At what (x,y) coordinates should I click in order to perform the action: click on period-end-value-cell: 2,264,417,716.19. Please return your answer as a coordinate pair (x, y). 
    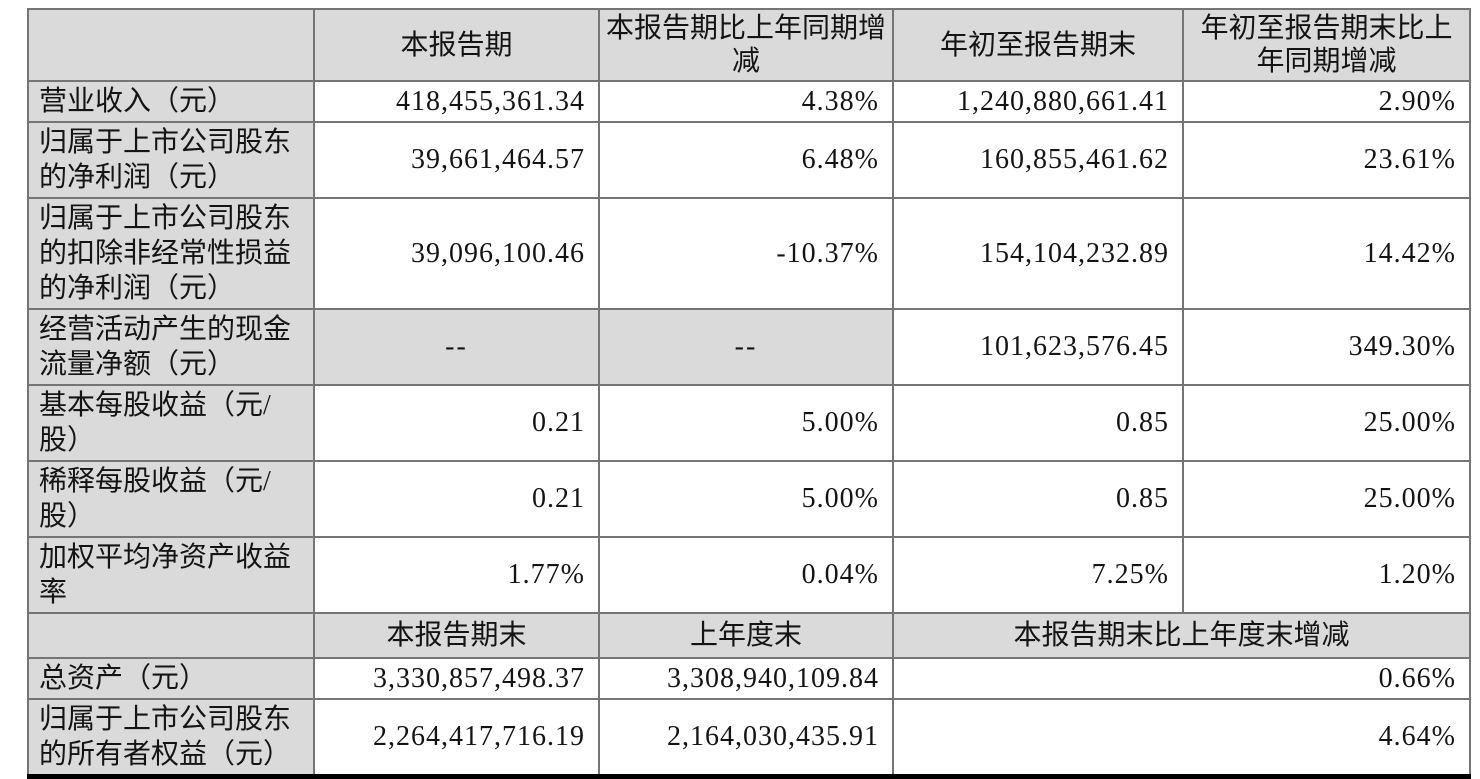
    Looking at the image, I should click on (456, 738).